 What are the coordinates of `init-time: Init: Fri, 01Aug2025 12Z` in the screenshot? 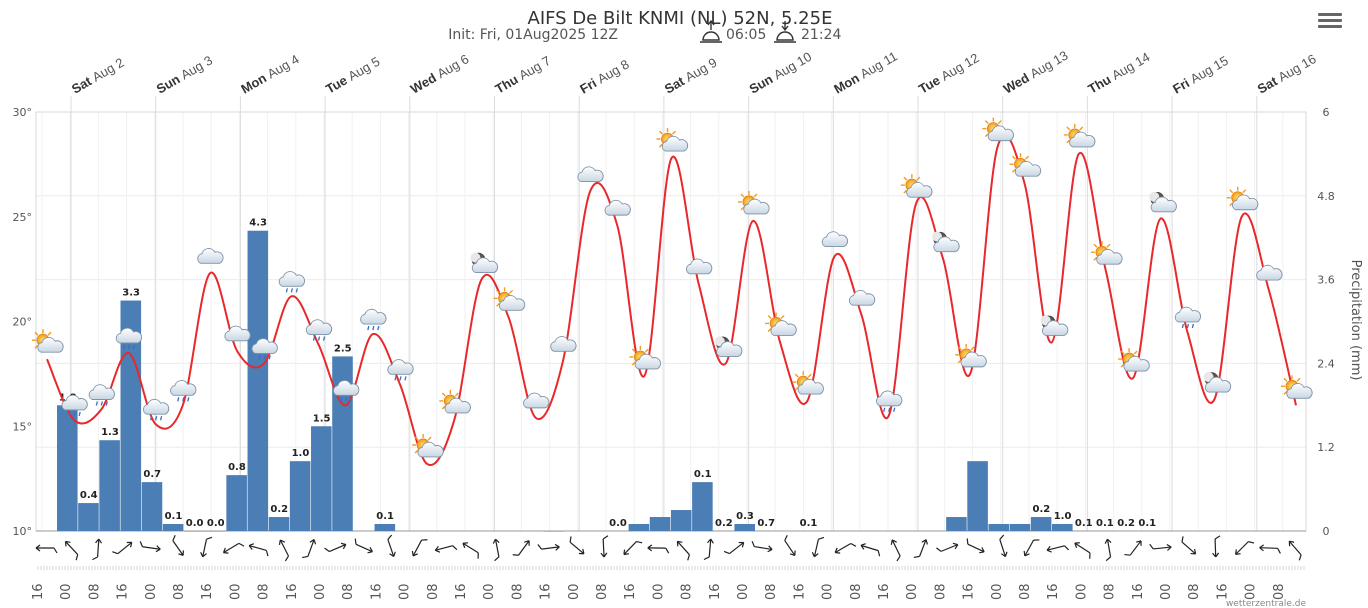 It's located at (533, 35).